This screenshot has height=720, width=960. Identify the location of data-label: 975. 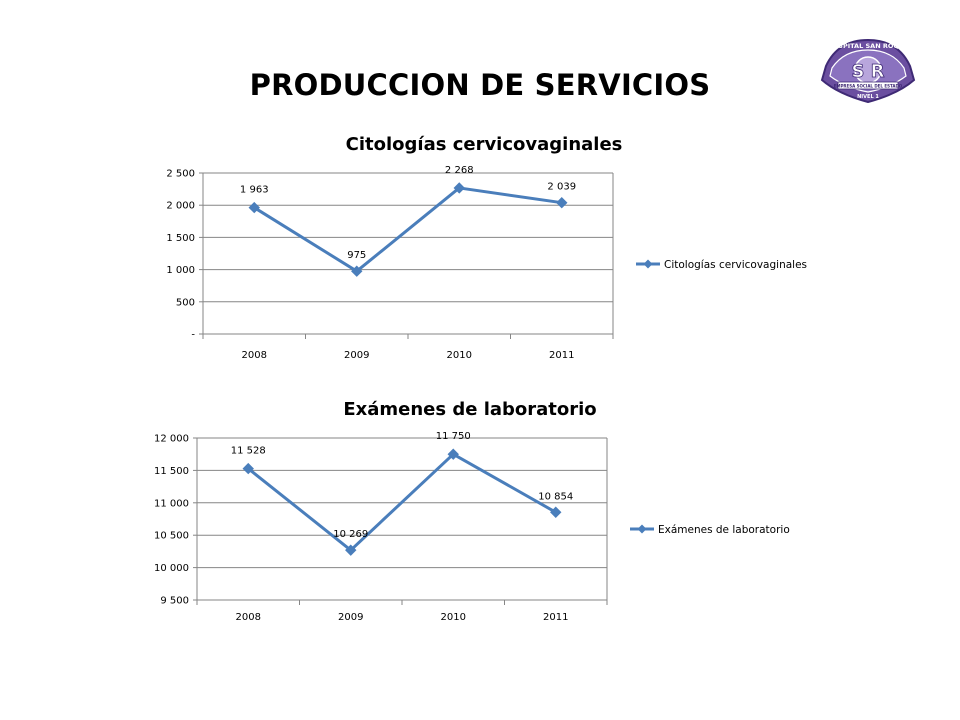
(356, 255).